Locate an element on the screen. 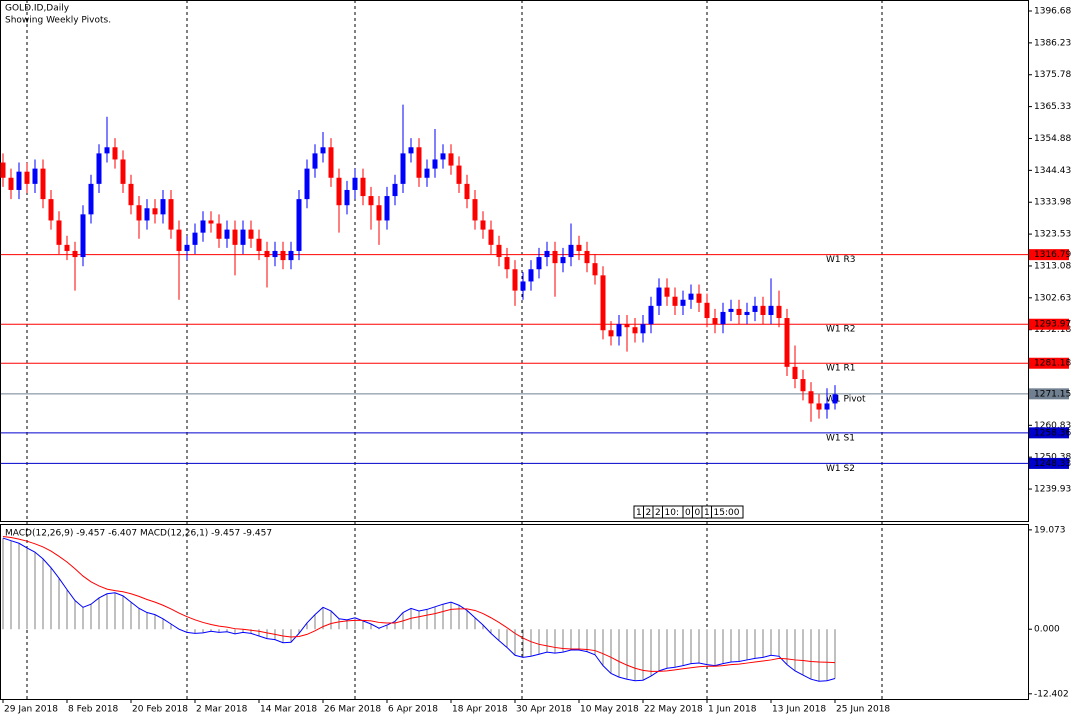  pivot-price-label: 1293.97 is located at coordinates (1052, 325).